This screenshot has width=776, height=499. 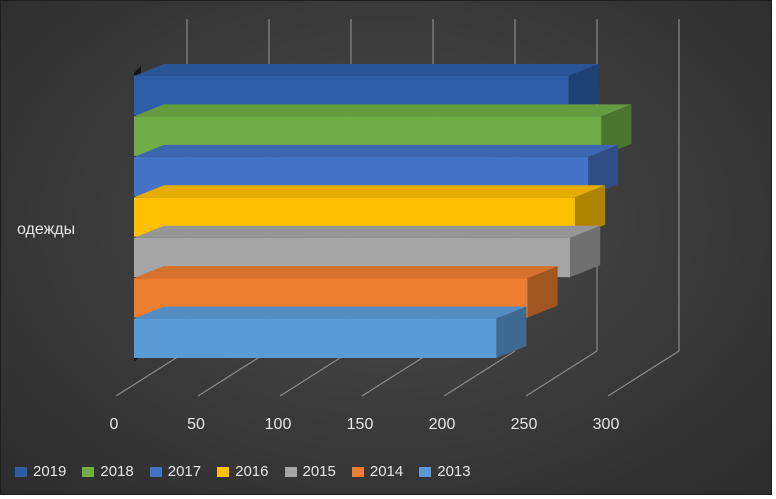 What do you see at coordinates (196, 424) in the screenshot?
I see `x-tick-label: 50` at bounding box center [196, 424].